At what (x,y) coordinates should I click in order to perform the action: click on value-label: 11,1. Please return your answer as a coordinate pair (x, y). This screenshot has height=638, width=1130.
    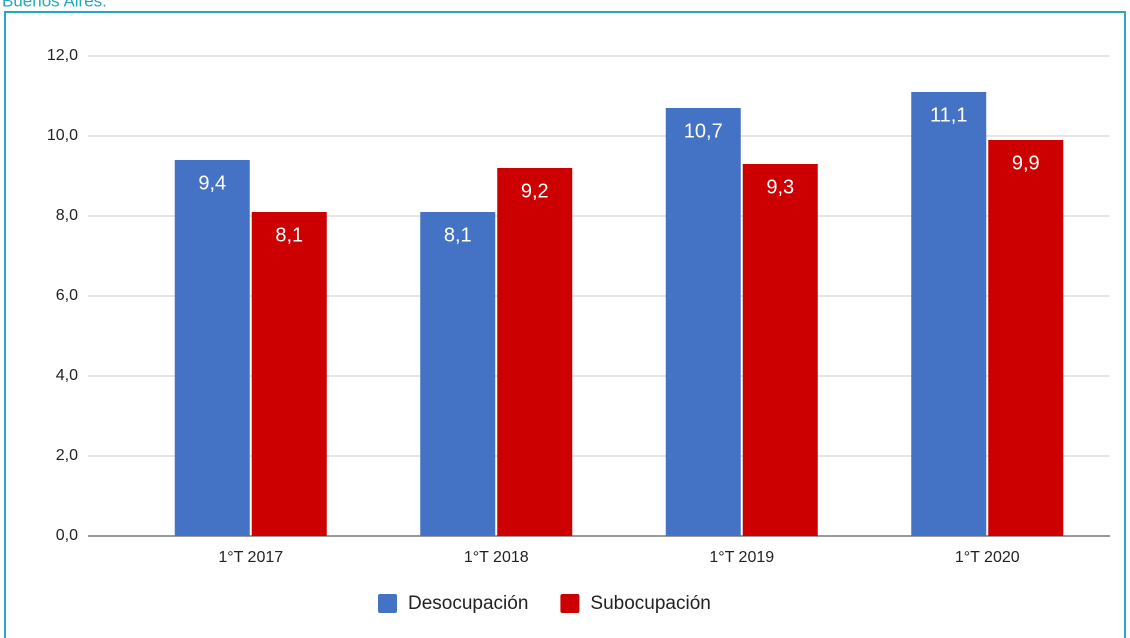
    Looking at the image, I should click on (948, 115).